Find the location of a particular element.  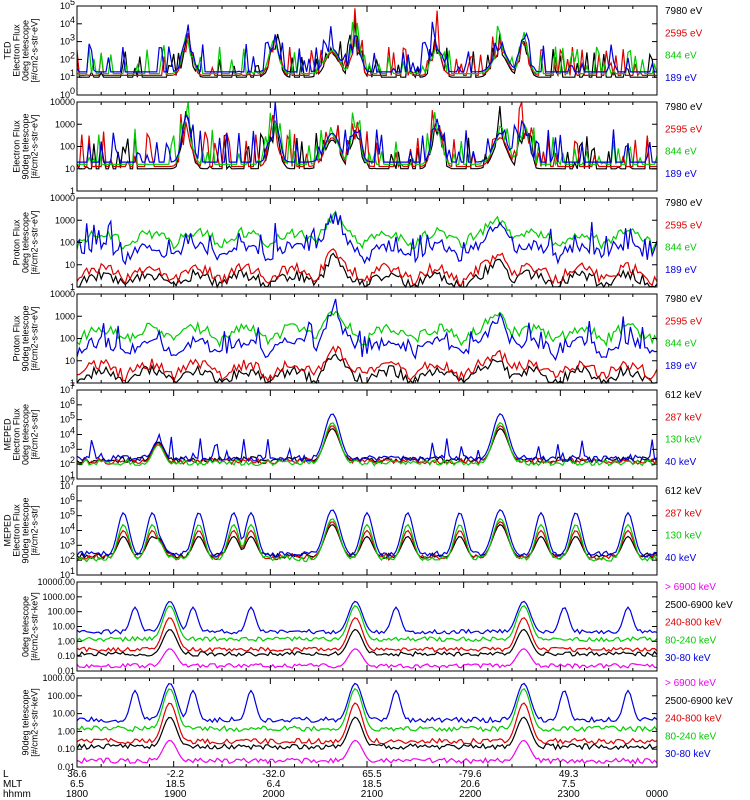

y-axis-label-7-0: 0deg telescope is located at coordinates (25, 626).